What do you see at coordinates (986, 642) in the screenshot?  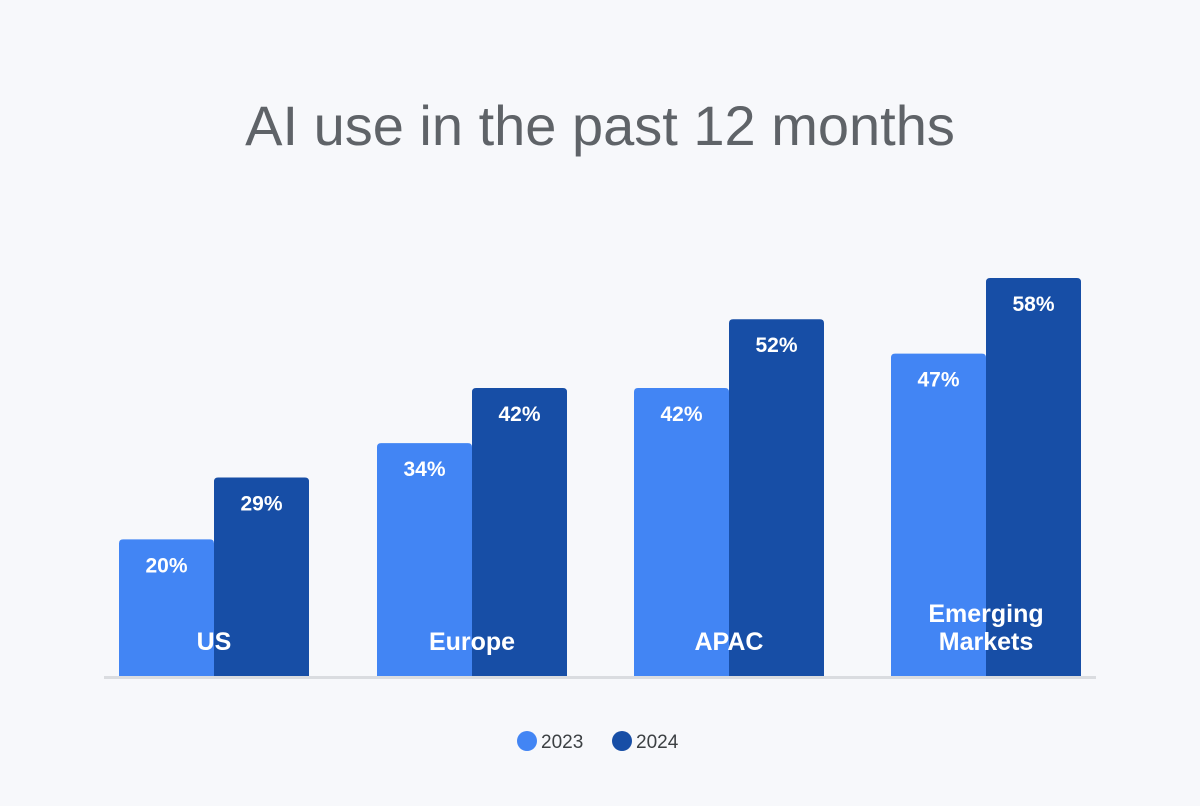 I see `category-label: Markets` at bounding box center [986, 642].